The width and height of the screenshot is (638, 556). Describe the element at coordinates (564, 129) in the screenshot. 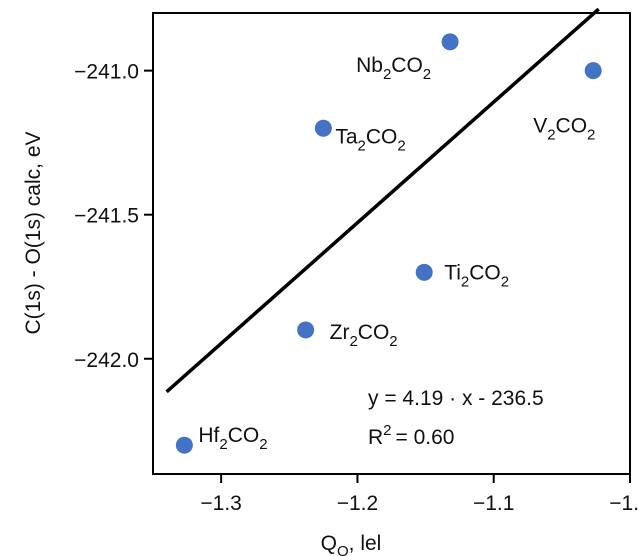

I see `point-label-v2co2: V2CO2` at that location.